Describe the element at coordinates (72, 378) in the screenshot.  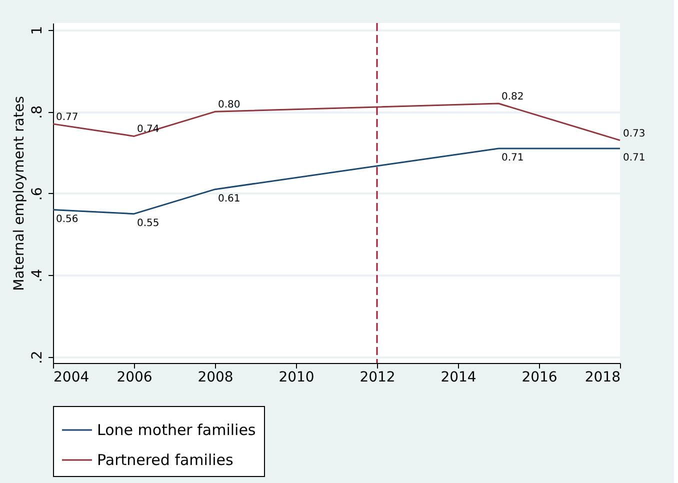
I see `x-tick-label: 2004` at that location.